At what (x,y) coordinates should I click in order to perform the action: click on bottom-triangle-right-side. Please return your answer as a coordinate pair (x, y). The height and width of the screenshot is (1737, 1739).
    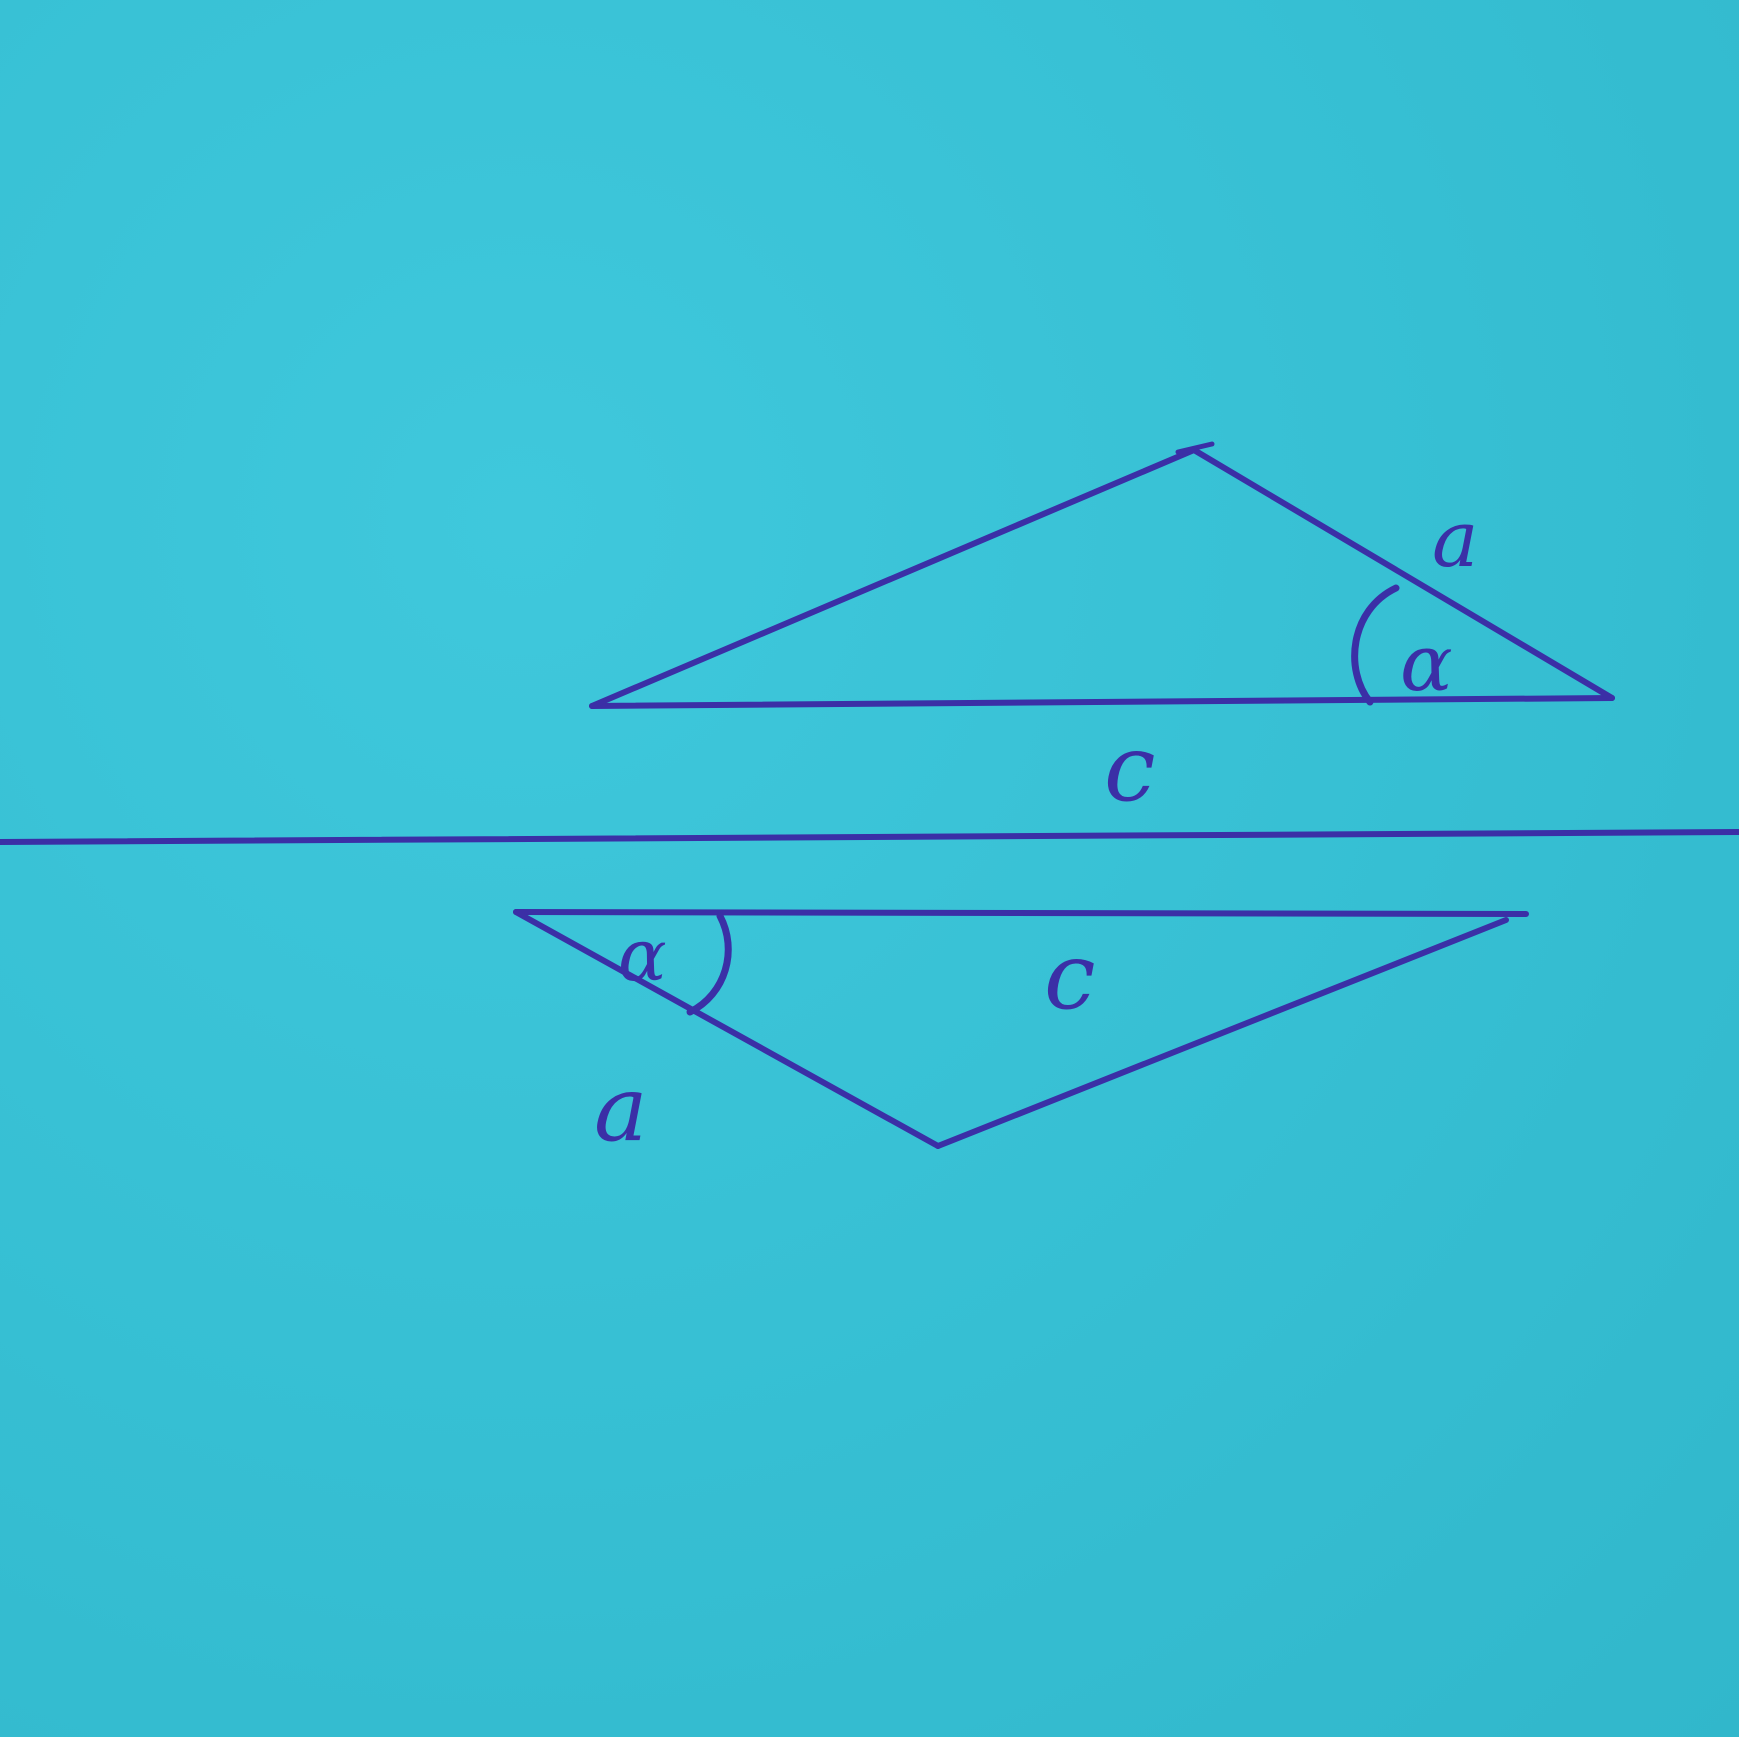
    Looking at the image, I should click on (1222, 1033).